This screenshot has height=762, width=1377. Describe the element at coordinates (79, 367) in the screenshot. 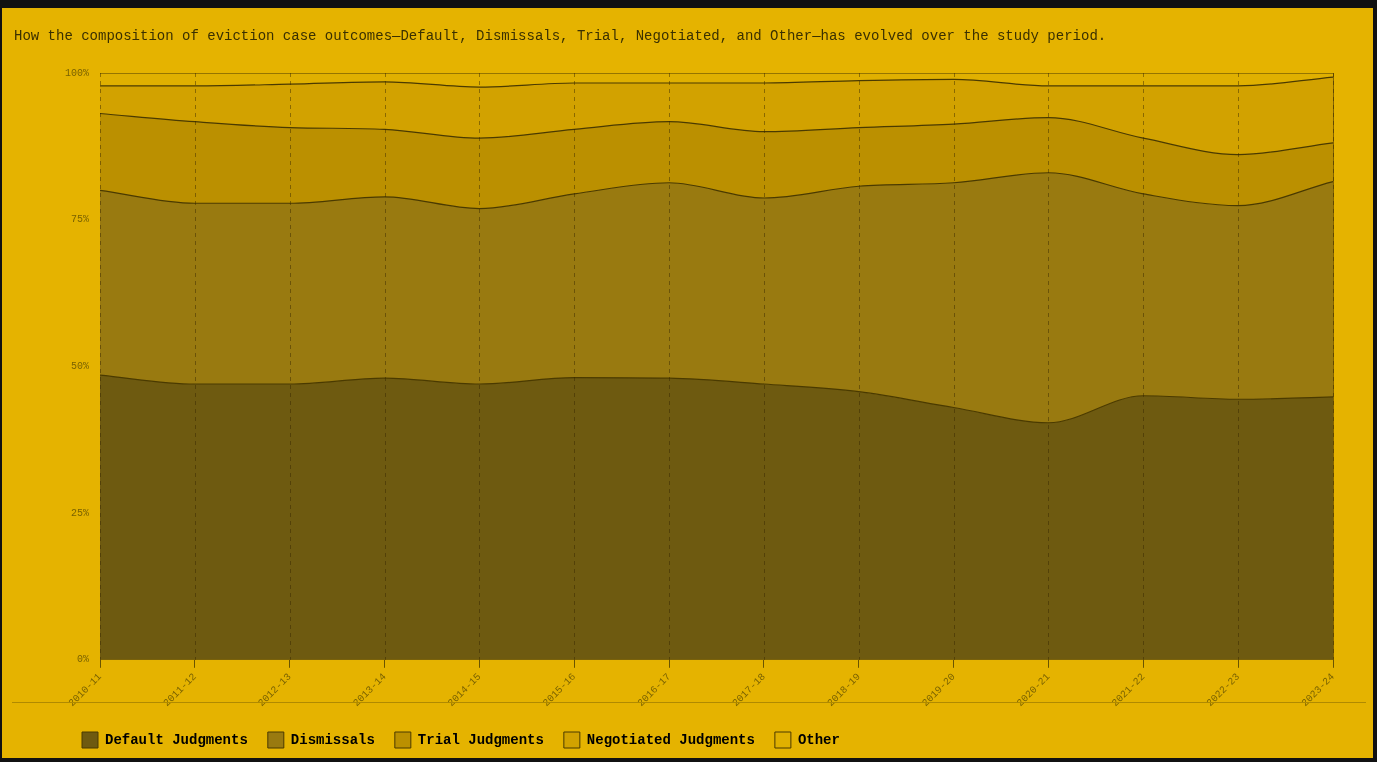

I see `y-tick-label: 50%` at that location.